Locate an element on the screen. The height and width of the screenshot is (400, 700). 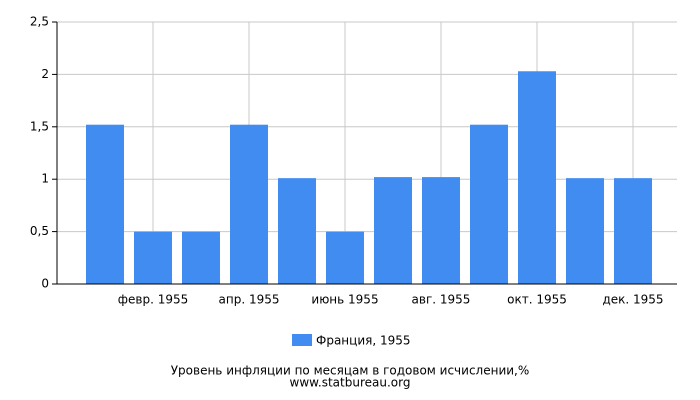
legend-swatch is located at coordinates (302, 340).